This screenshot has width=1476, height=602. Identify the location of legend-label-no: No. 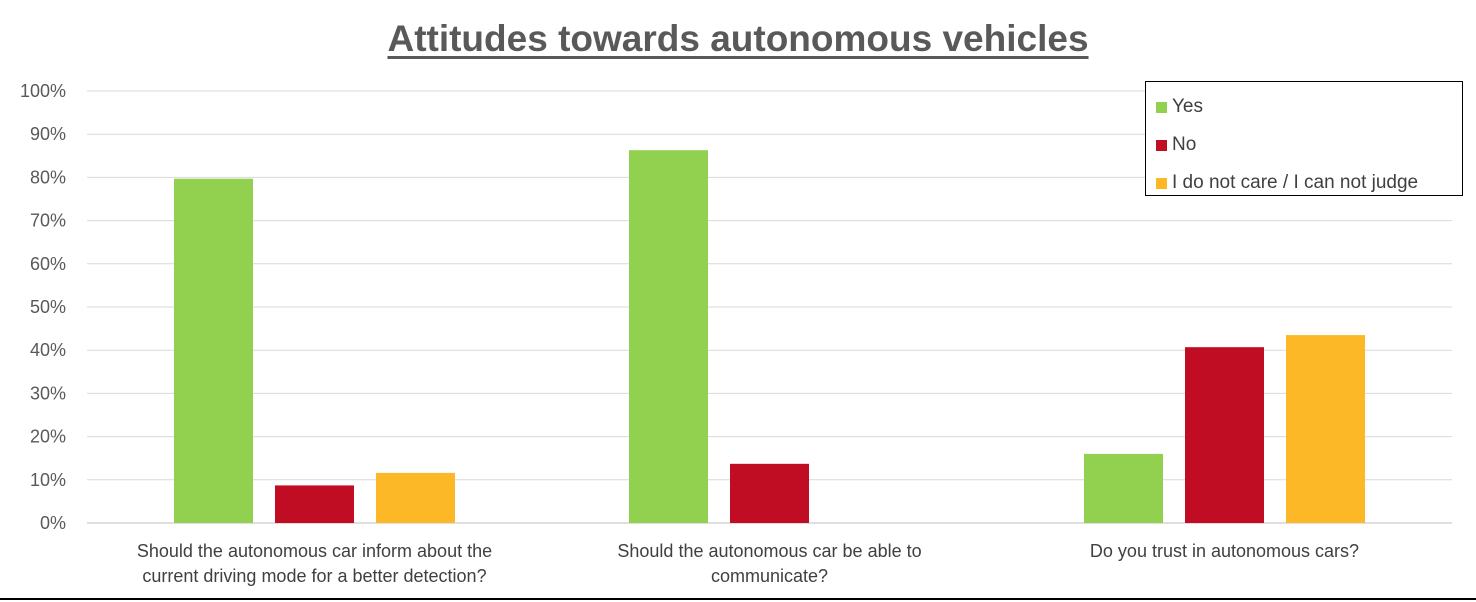
(1184, 144).